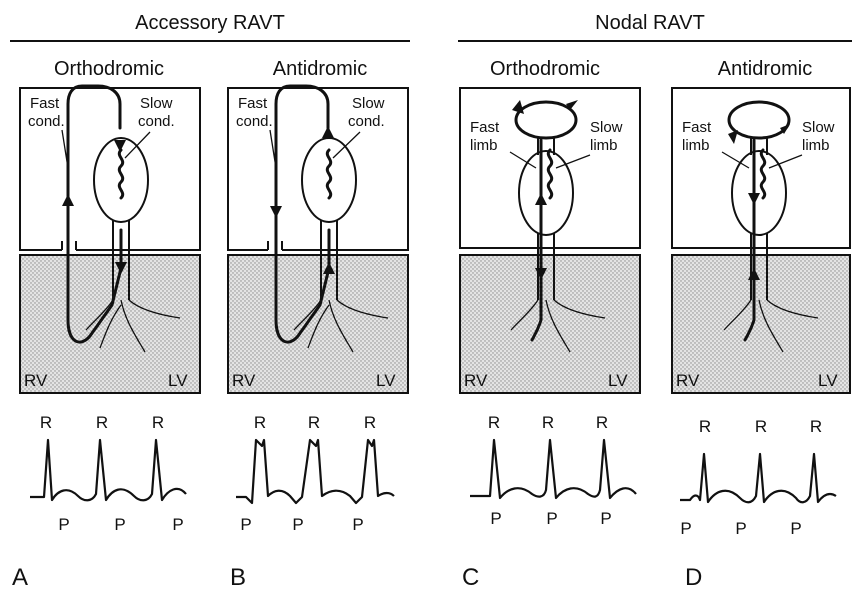 The height and width of the screenshot is (601, 862). What do you see at coordinates (553, 469) in the screenshot?
I see `panel-c-ecg` at bounding box center [553, 469].